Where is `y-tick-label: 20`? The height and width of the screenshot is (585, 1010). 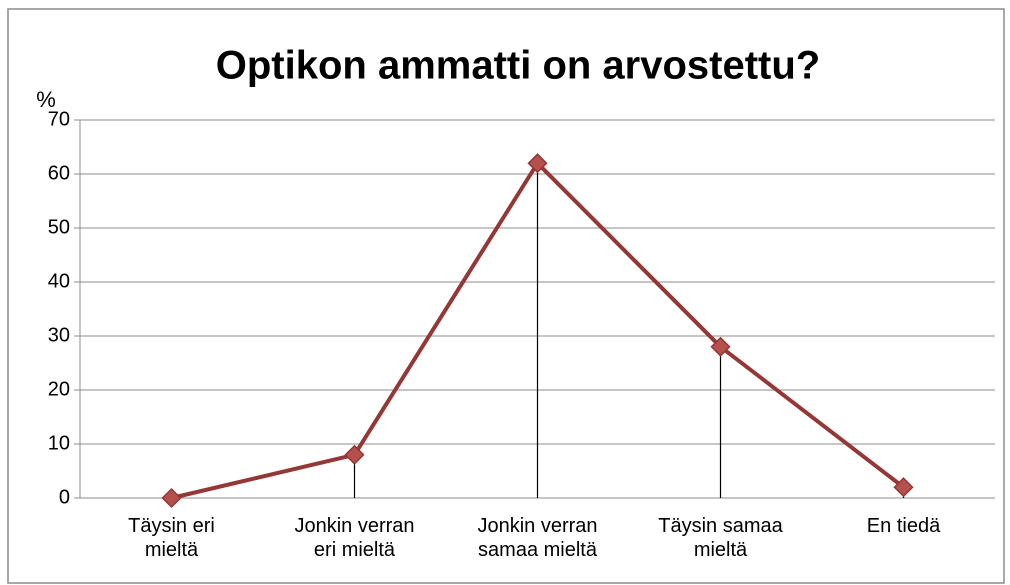
y-tick-label: 20 is located at coordinates (59, 389).